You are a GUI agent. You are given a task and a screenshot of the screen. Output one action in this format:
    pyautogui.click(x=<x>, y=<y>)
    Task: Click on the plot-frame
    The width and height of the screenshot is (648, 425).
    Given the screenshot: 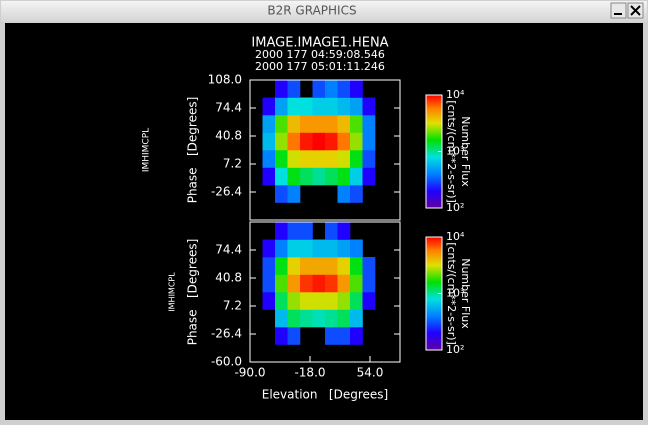 What is the action you would take?
    pyautogui.click(x=325, y=150)
    